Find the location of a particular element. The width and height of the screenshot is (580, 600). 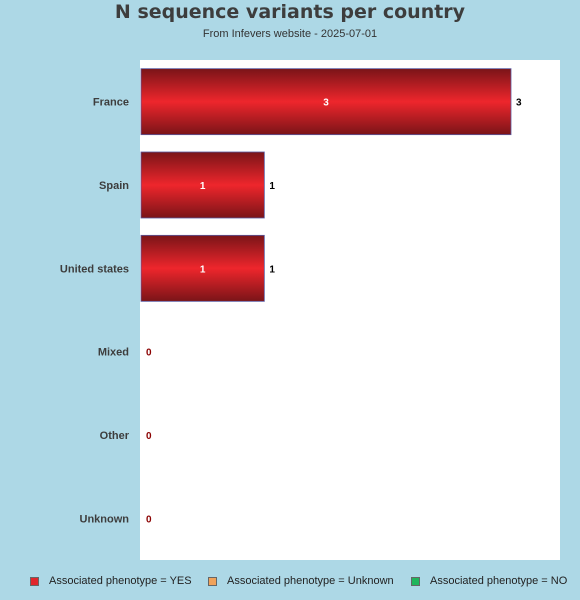

category-label: Spain is located at coordinates (114, 186).